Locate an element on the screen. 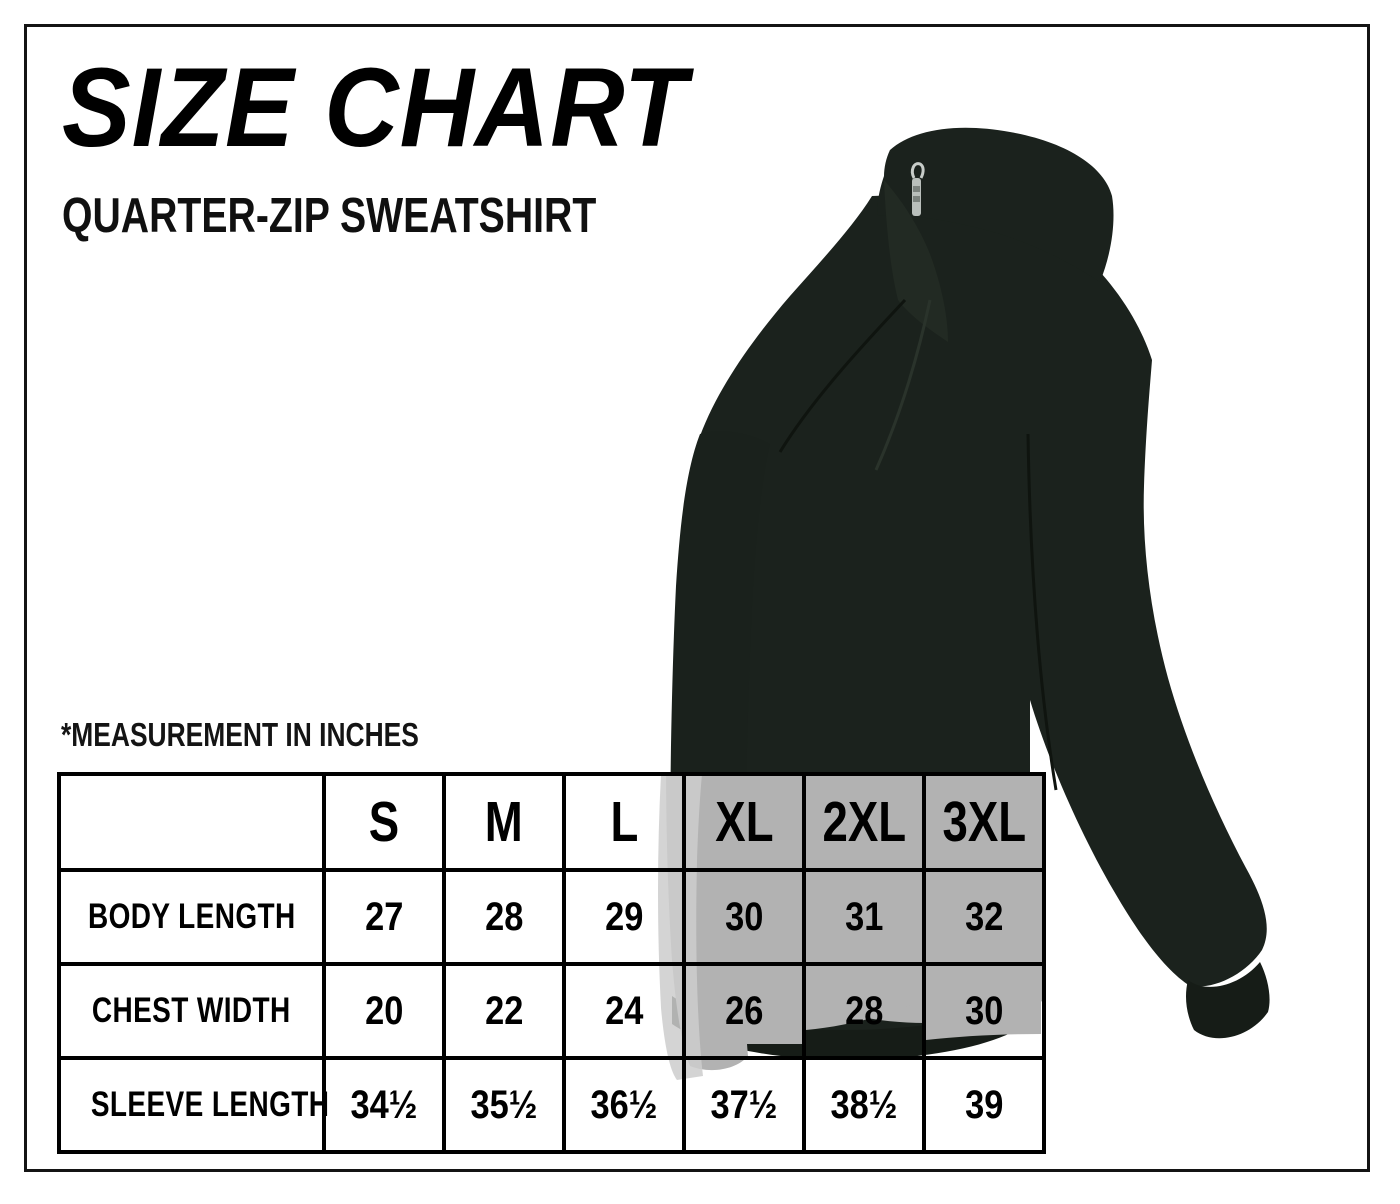  cell-value: 34½ is located at coordinates (384, 1105).